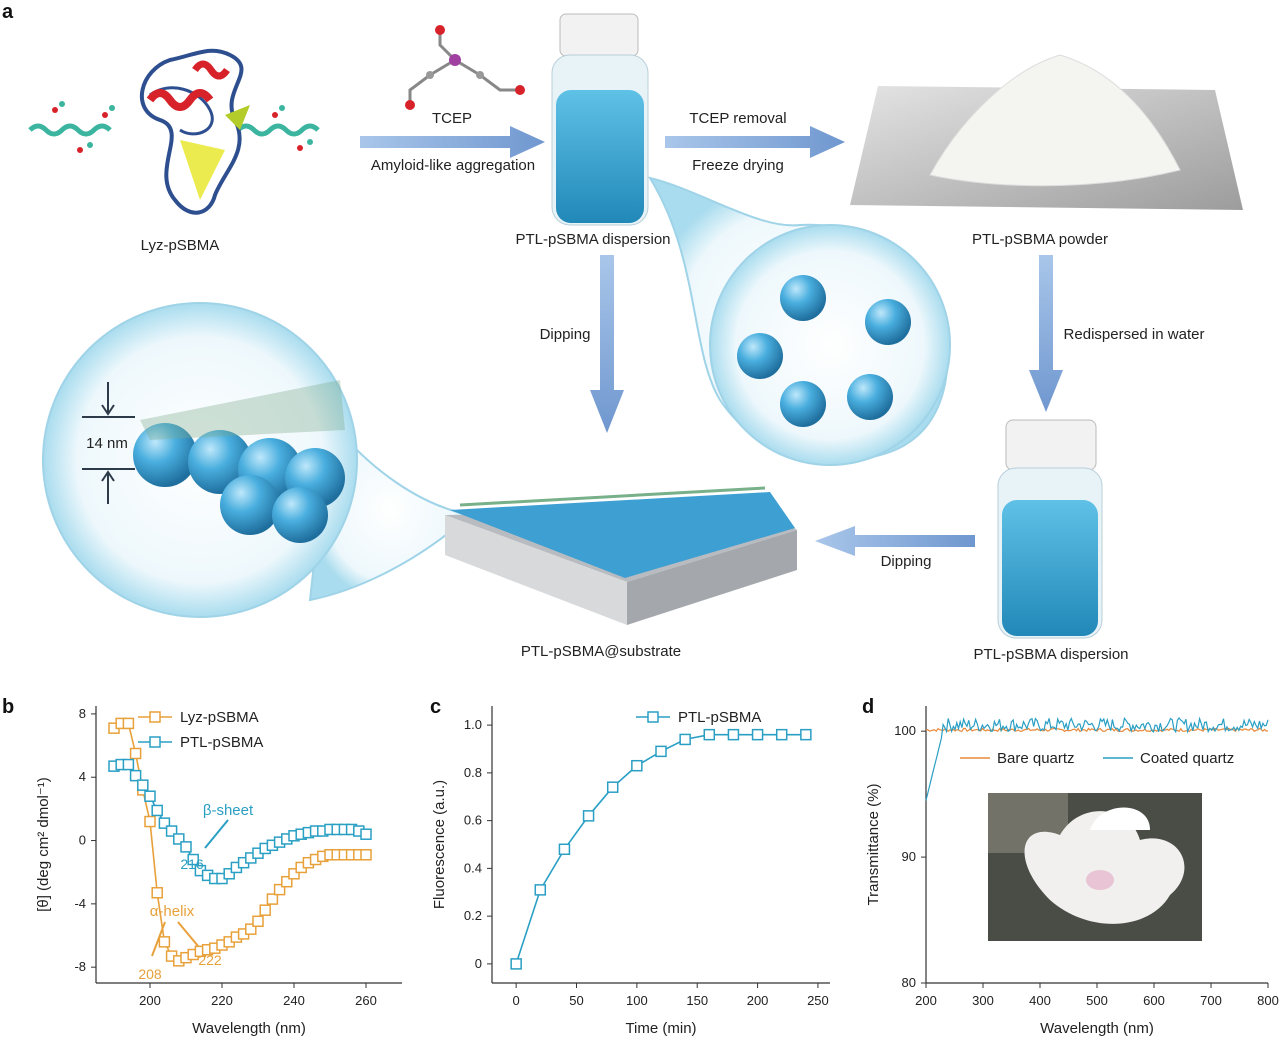 Image resolution: width=1280 pixels, height=1037 pixels. I want to click on arrow-redispersed, so click(1046, 333).